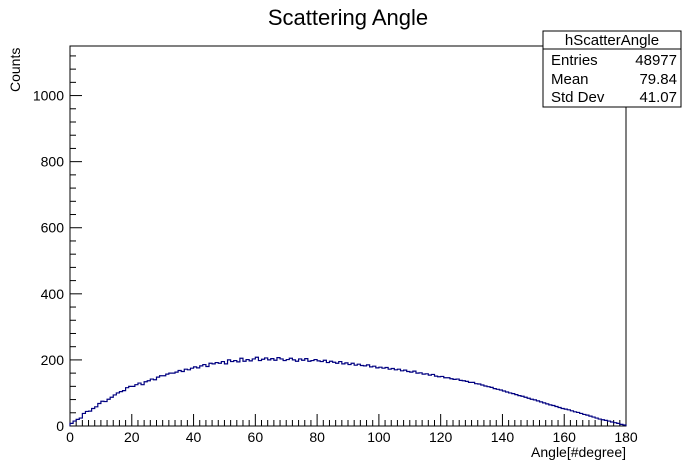 Image resolution: width=696 pixels, height=472 pixels. What do you see at coordinates (53, 162) in the screenshot?
I see `y-tick-label: 800` at bounding box center [53, 162].